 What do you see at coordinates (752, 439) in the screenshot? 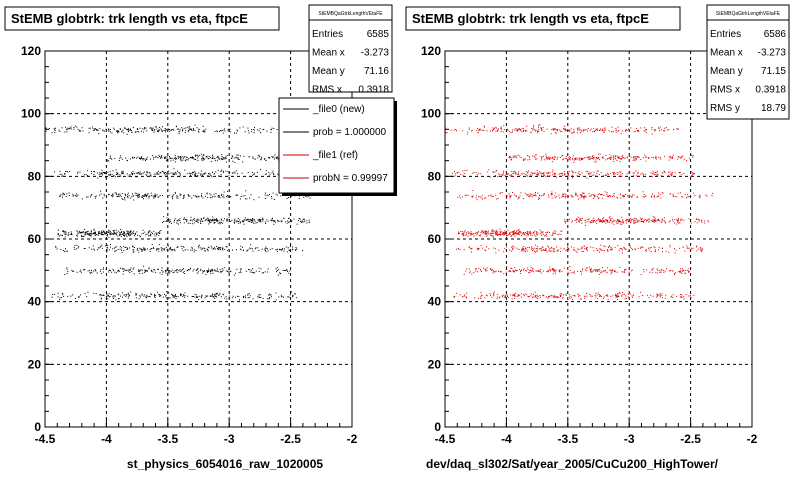
I see `x-tick-label: -2` at bounding box center [752, 439].